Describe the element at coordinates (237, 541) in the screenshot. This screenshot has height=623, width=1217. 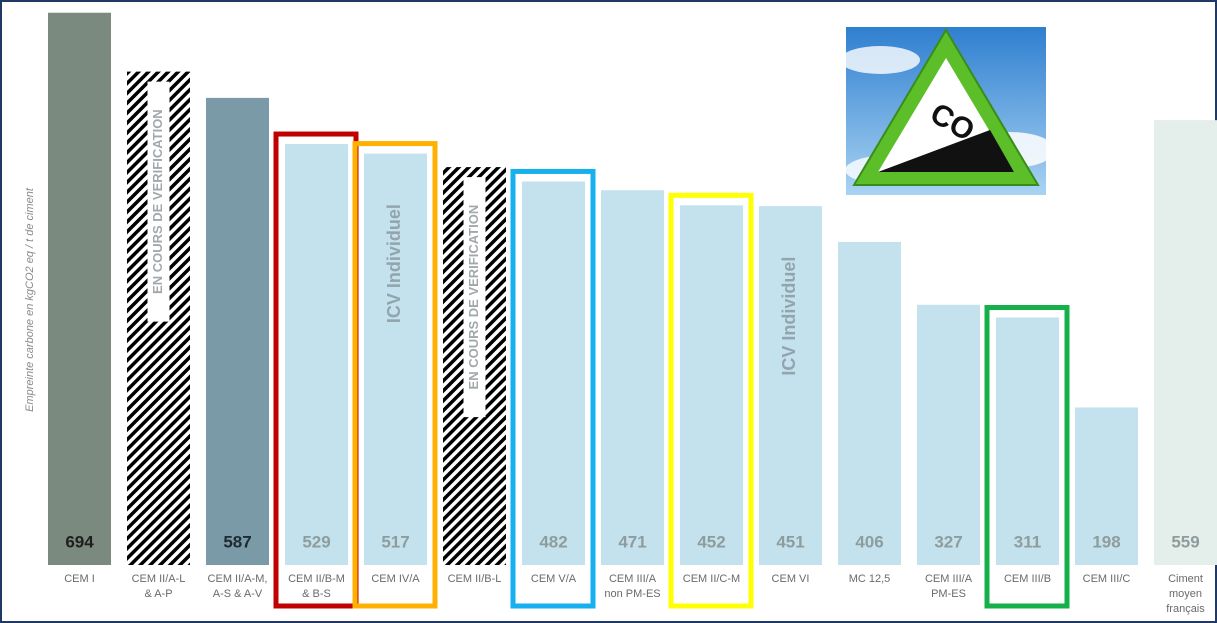
I see `value-label: 587` at that location.